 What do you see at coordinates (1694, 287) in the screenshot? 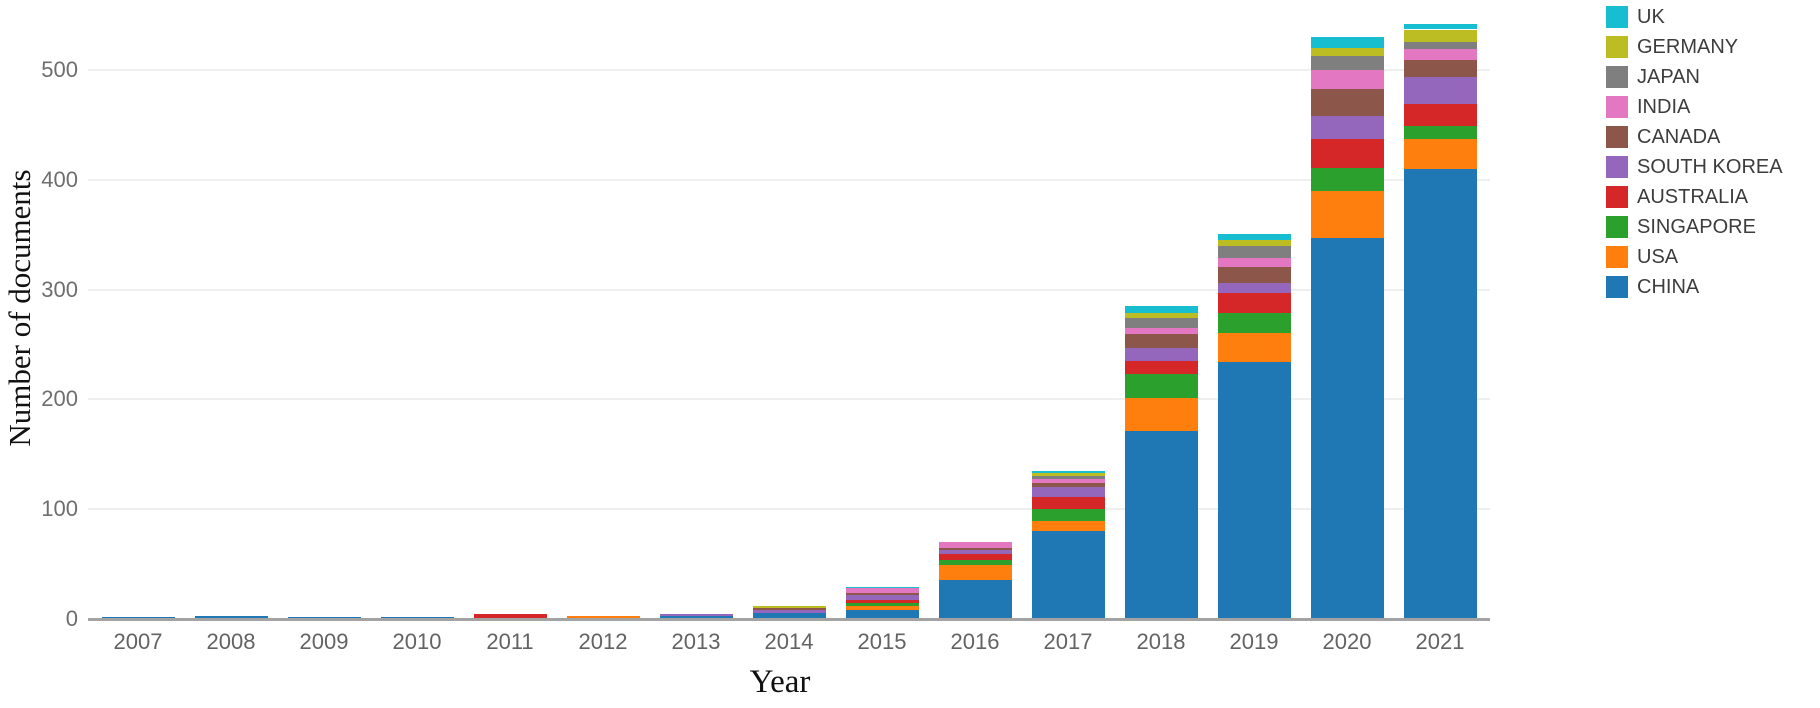
I see `legend-item-china: CHINA` at bounding box center [1694, 287].